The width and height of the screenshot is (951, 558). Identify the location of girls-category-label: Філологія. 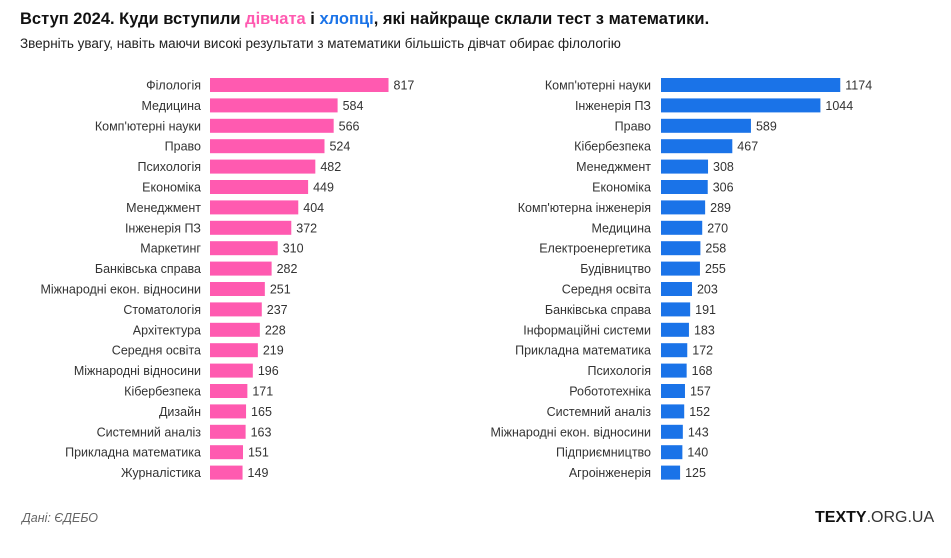
(173, 86).